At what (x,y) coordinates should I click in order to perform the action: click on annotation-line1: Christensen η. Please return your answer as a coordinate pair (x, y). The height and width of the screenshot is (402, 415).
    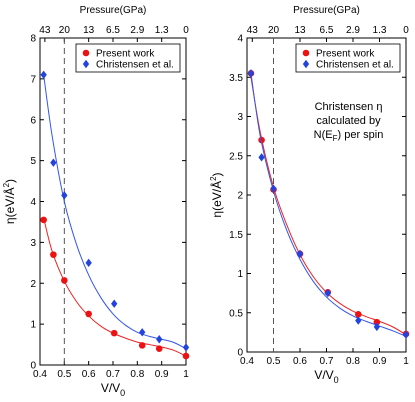
    Looking at the image, I should click on (349, 107).